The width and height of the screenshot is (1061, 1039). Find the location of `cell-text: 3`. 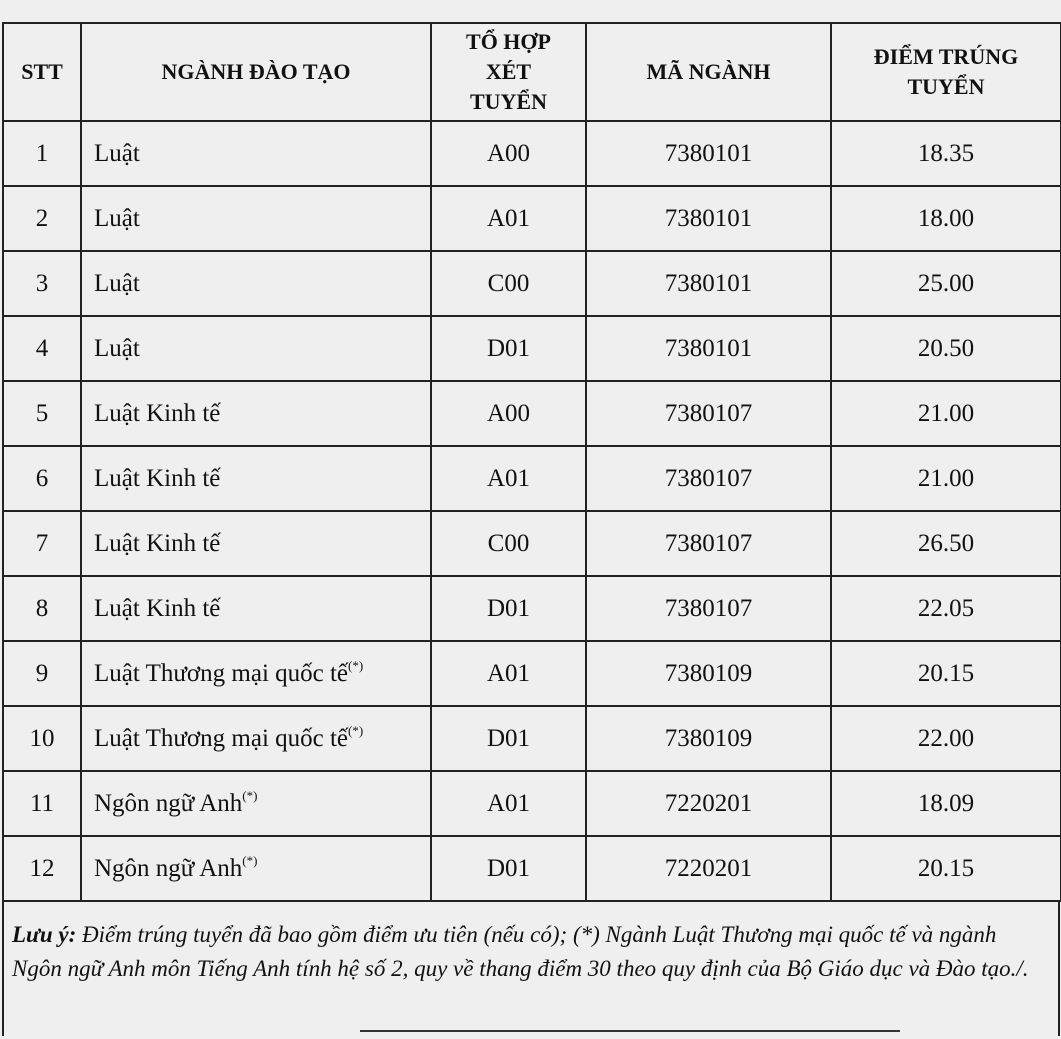

cell-text: 3 is located at coordinates (42, 283).